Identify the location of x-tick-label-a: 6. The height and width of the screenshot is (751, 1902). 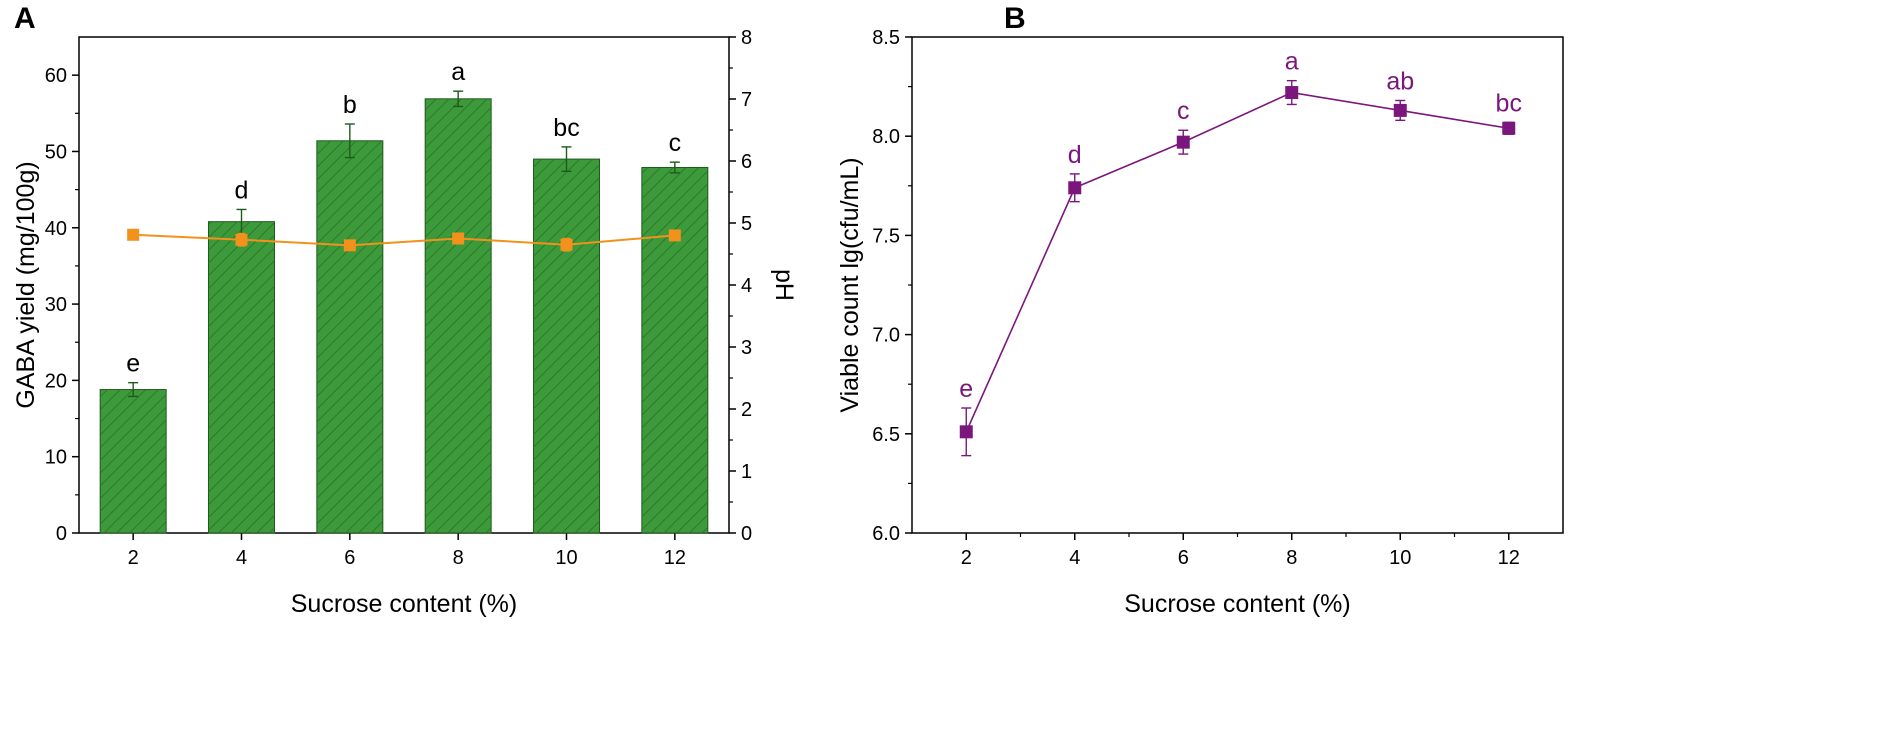
(349, 558).